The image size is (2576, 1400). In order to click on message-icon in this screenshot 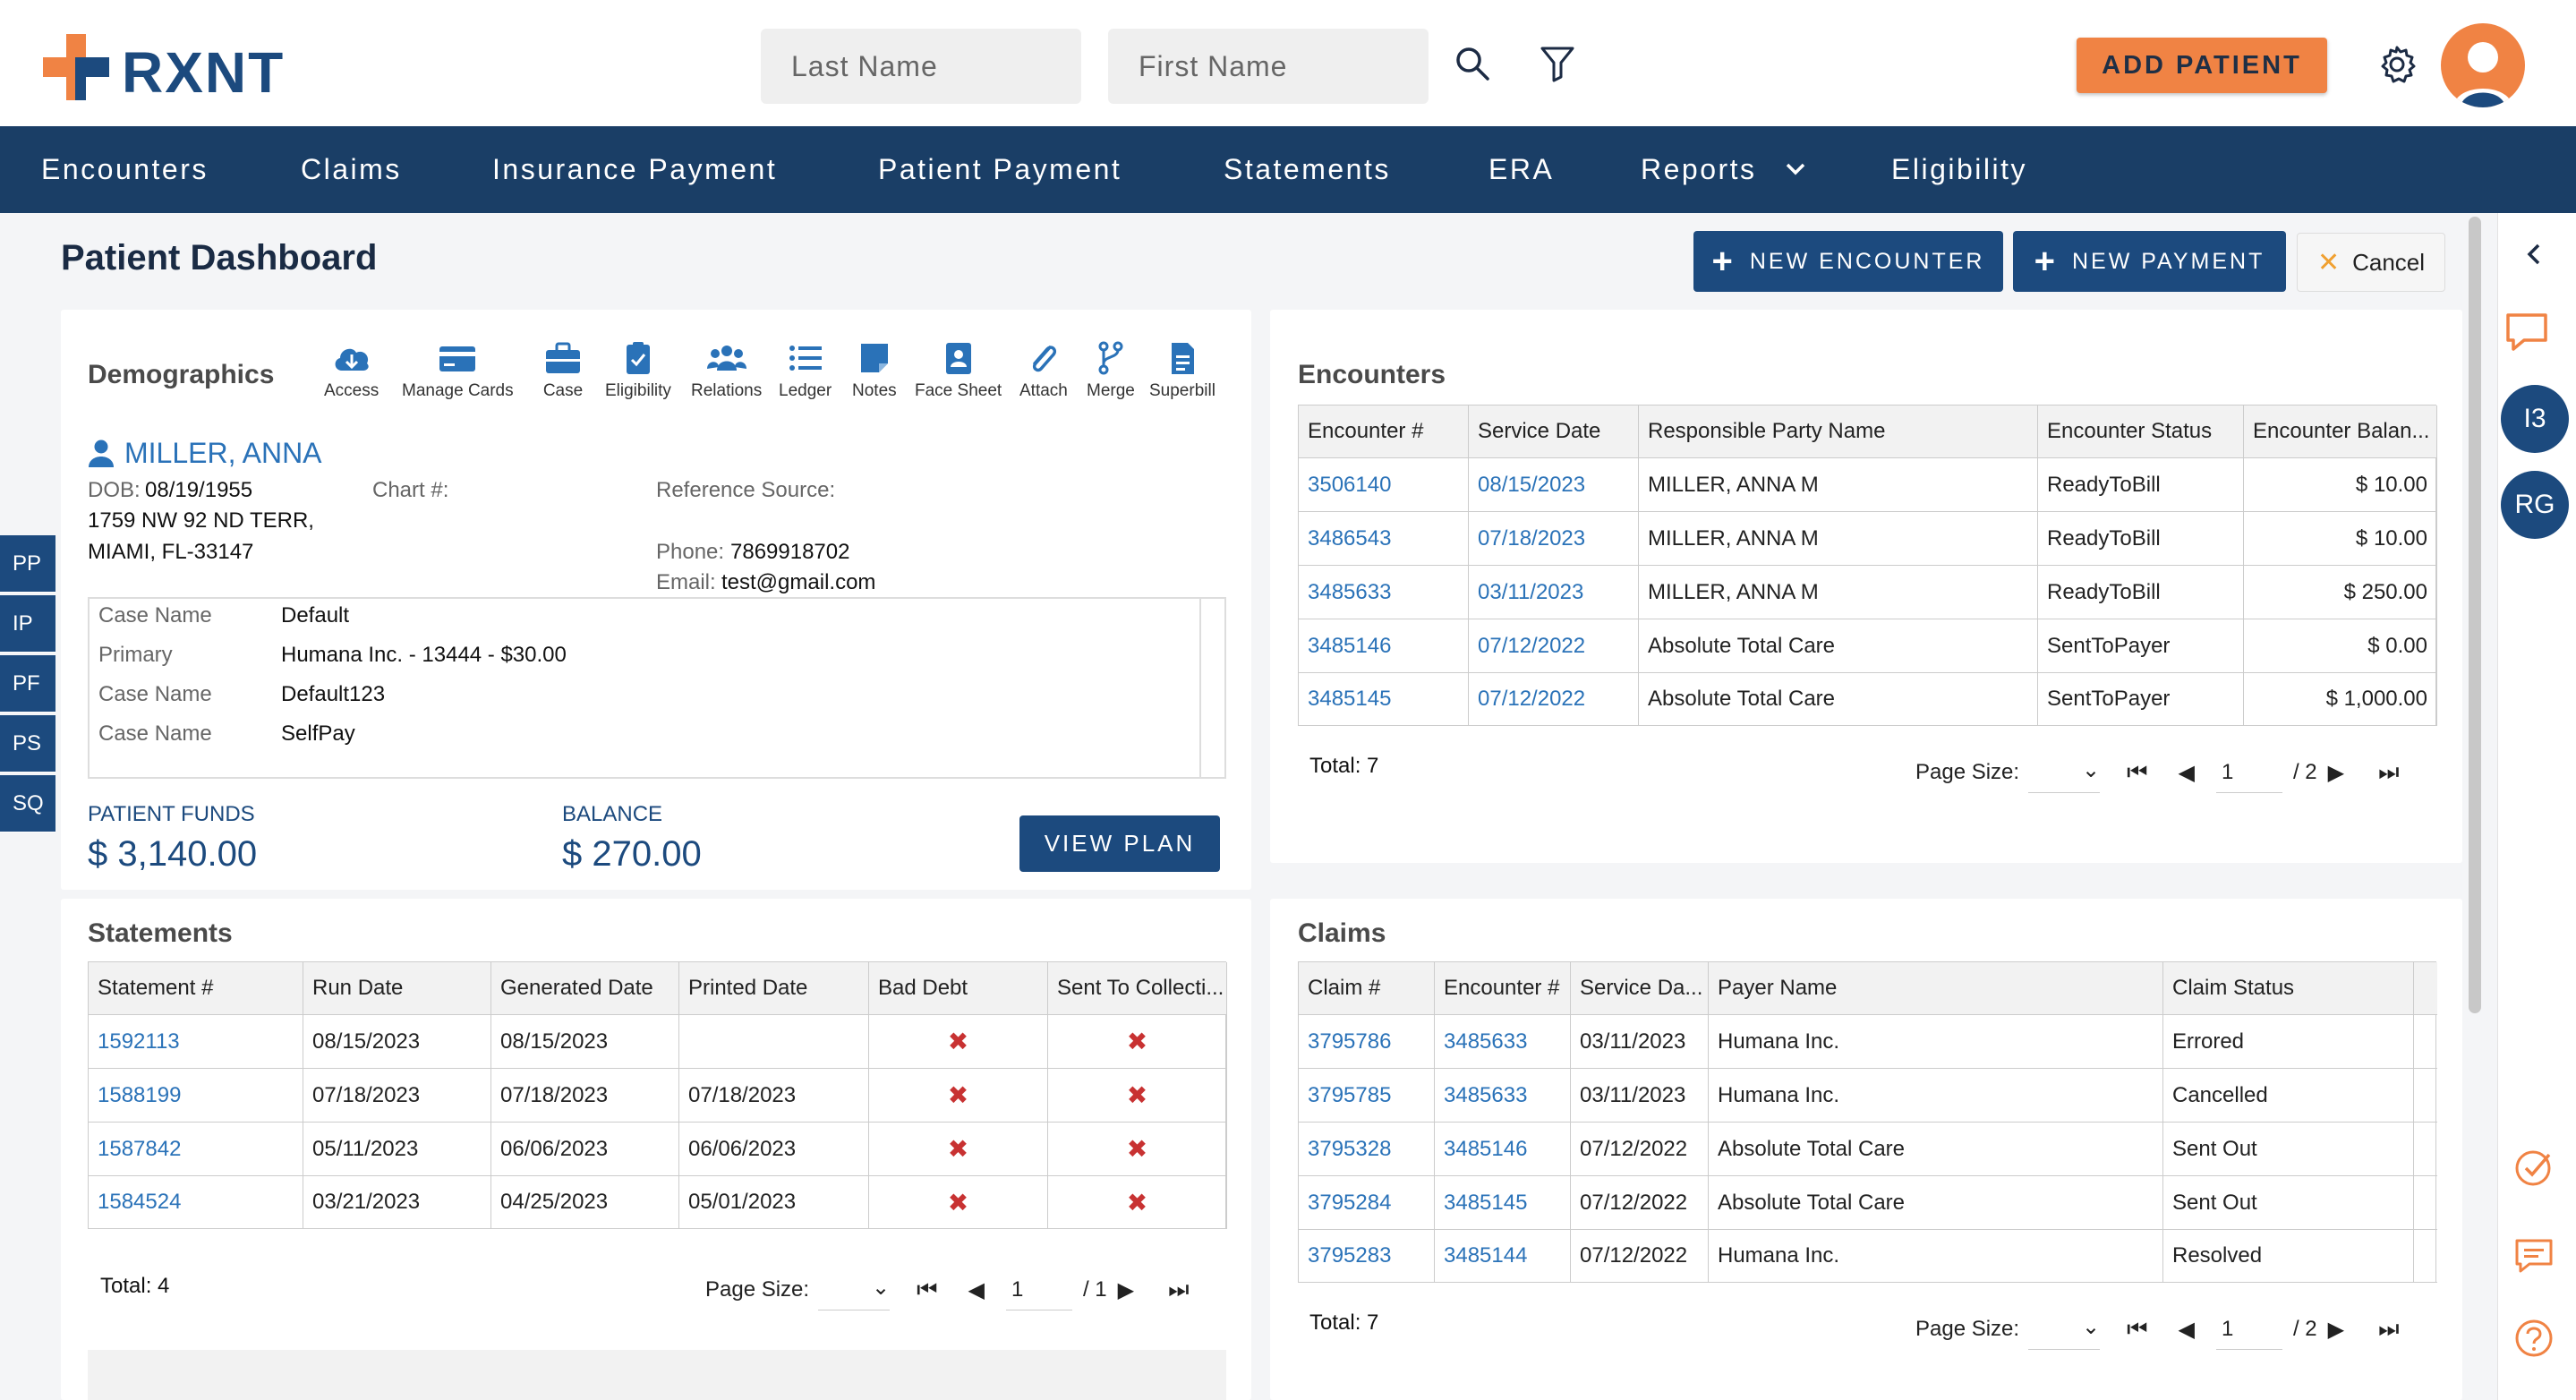, I will do `click(2534, 1255)`.